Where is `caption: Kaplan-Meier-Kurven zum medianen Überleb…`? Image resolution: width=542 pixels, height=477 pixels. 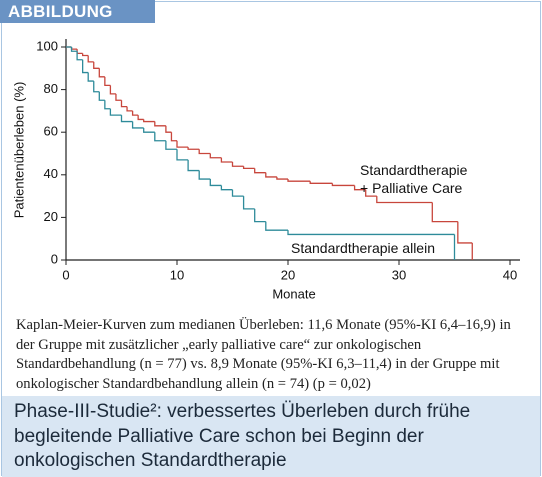
caption: Kaplan-Meier-Kurven zum medianen Überleb… is located at coordinates (263, 354).